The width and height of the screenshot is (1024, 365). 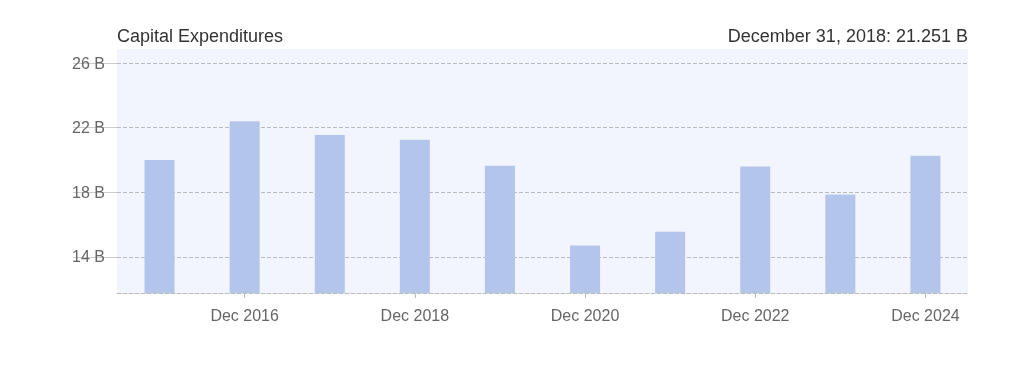 I want to click on x-tick-label: Dec 2022, so click(x=755, y=315).